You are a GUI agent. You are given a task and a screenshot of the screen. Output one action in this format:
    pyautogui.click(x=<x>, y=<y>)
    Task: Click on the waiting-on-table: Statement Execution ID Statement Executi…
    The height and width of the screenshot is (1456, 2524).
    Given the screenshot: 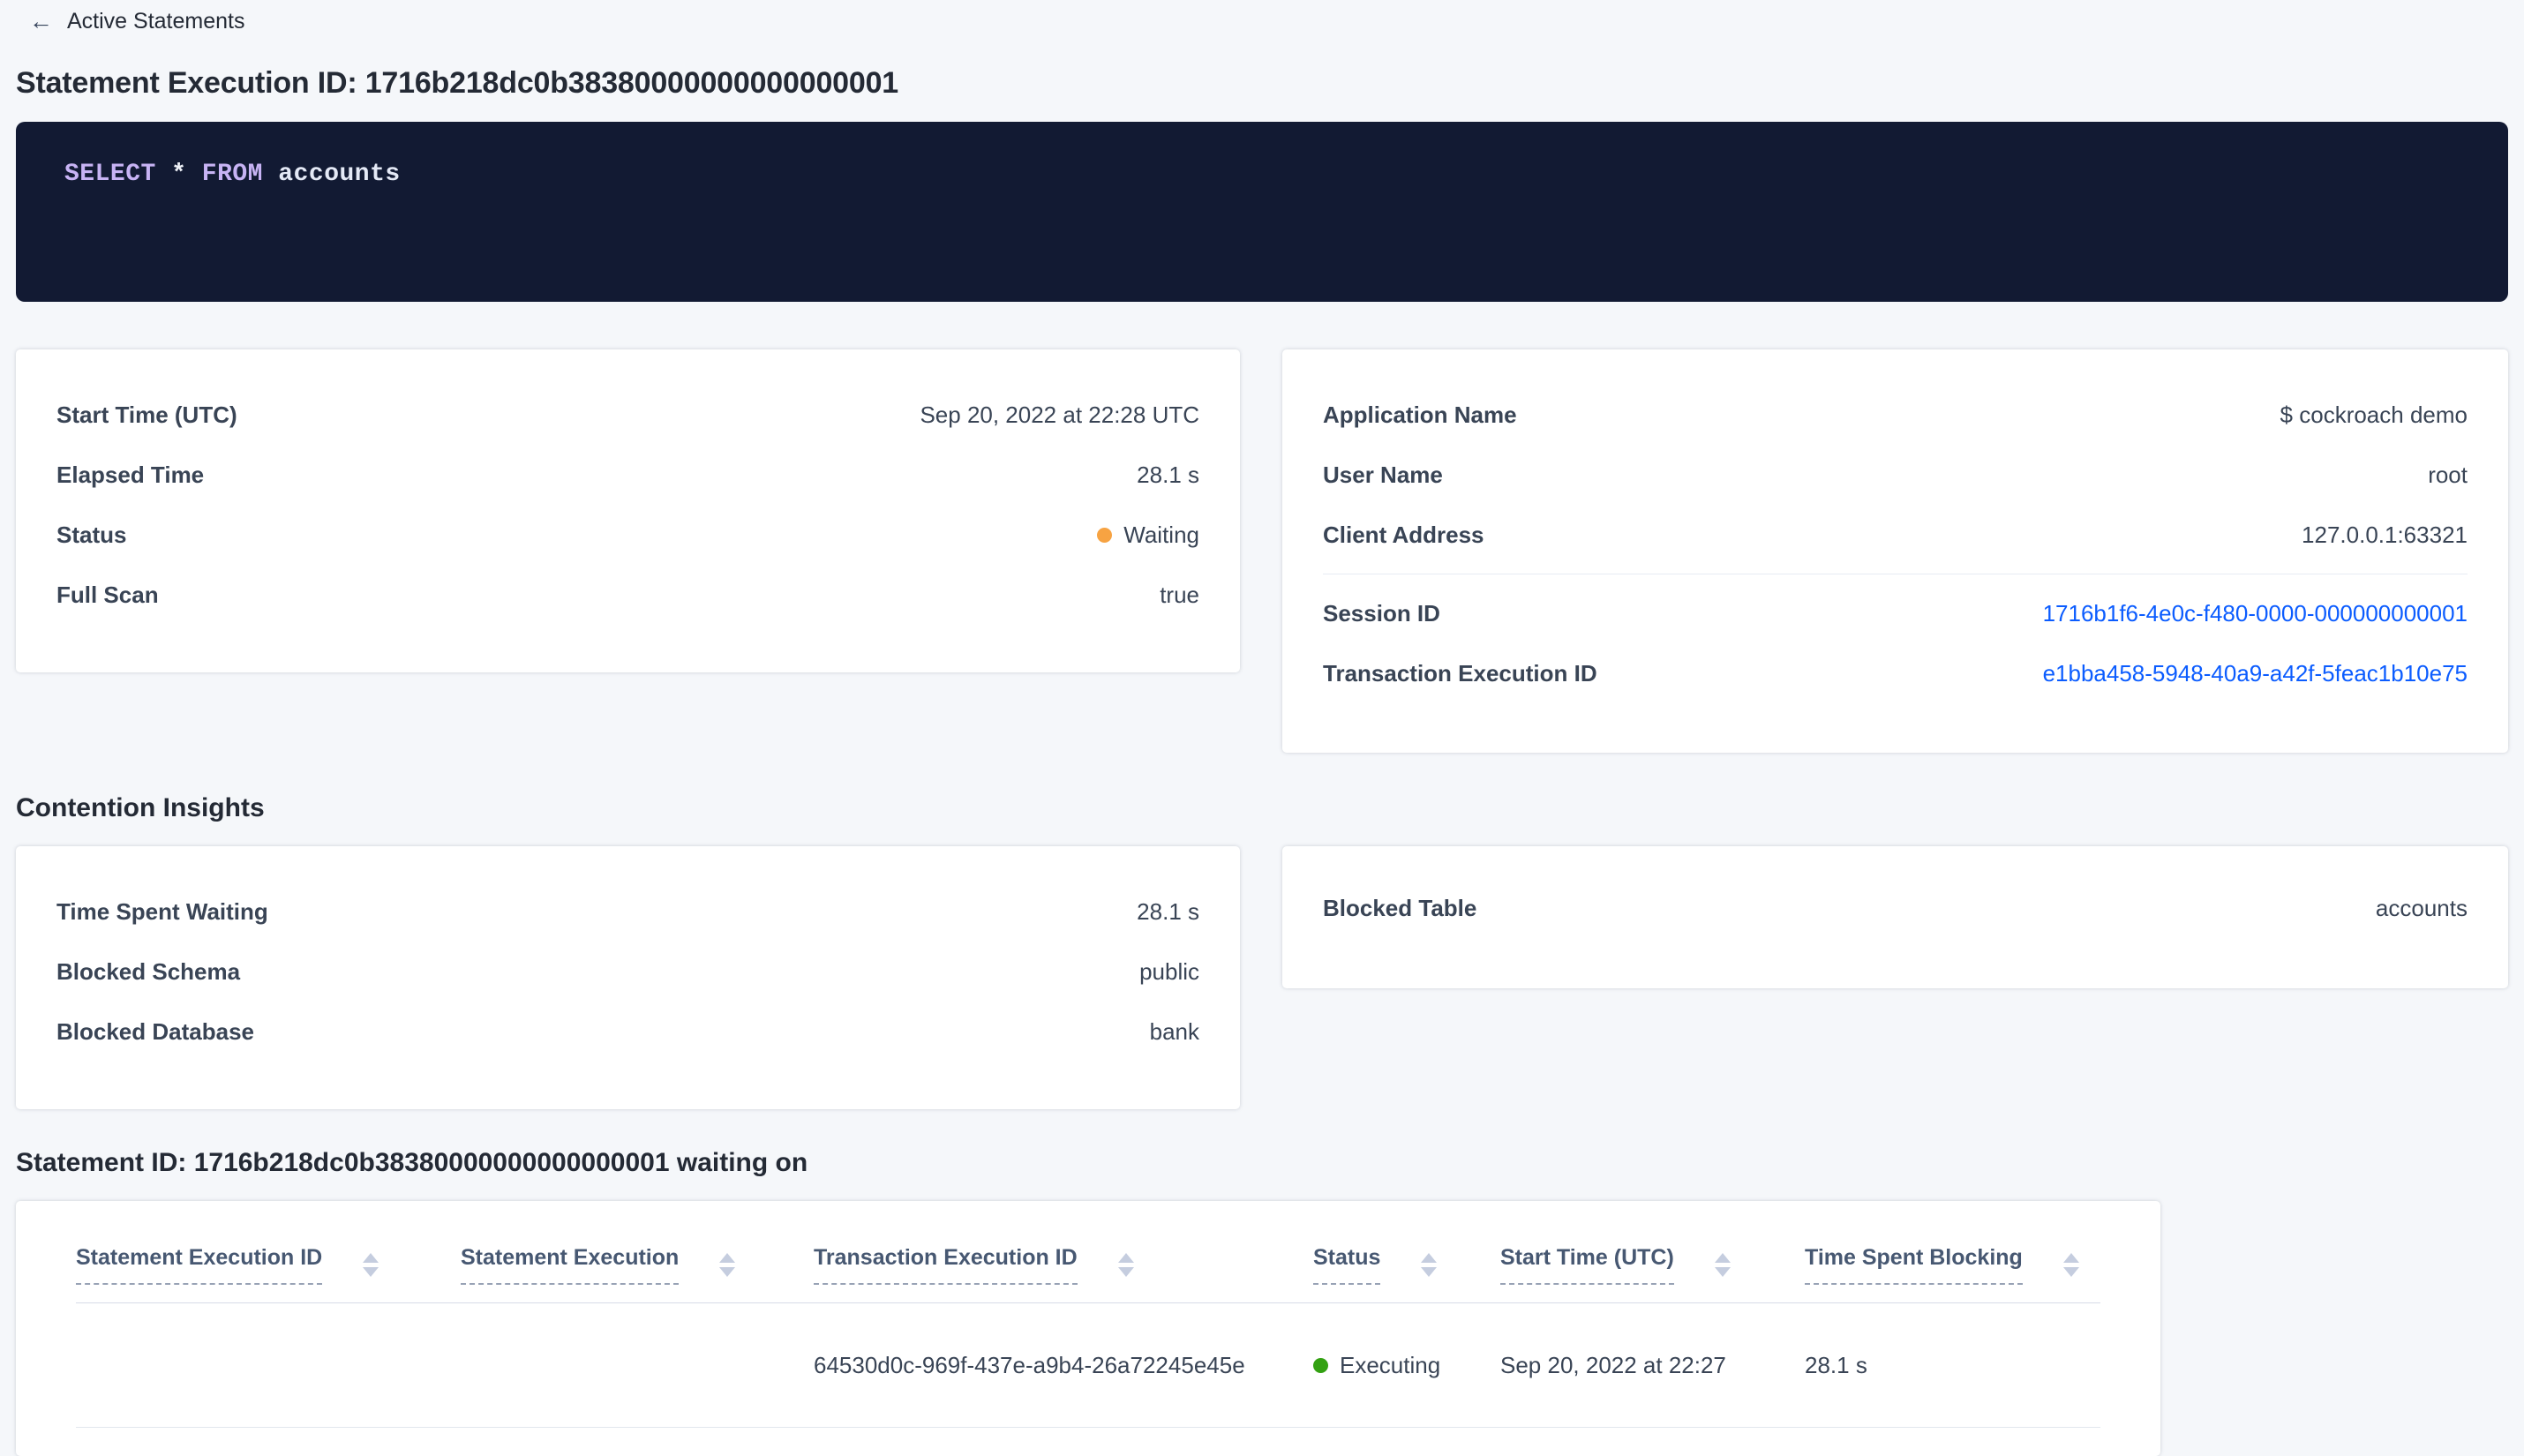 What is the action you would take?
    pyautogui.click(x=1088, y=1323)
    